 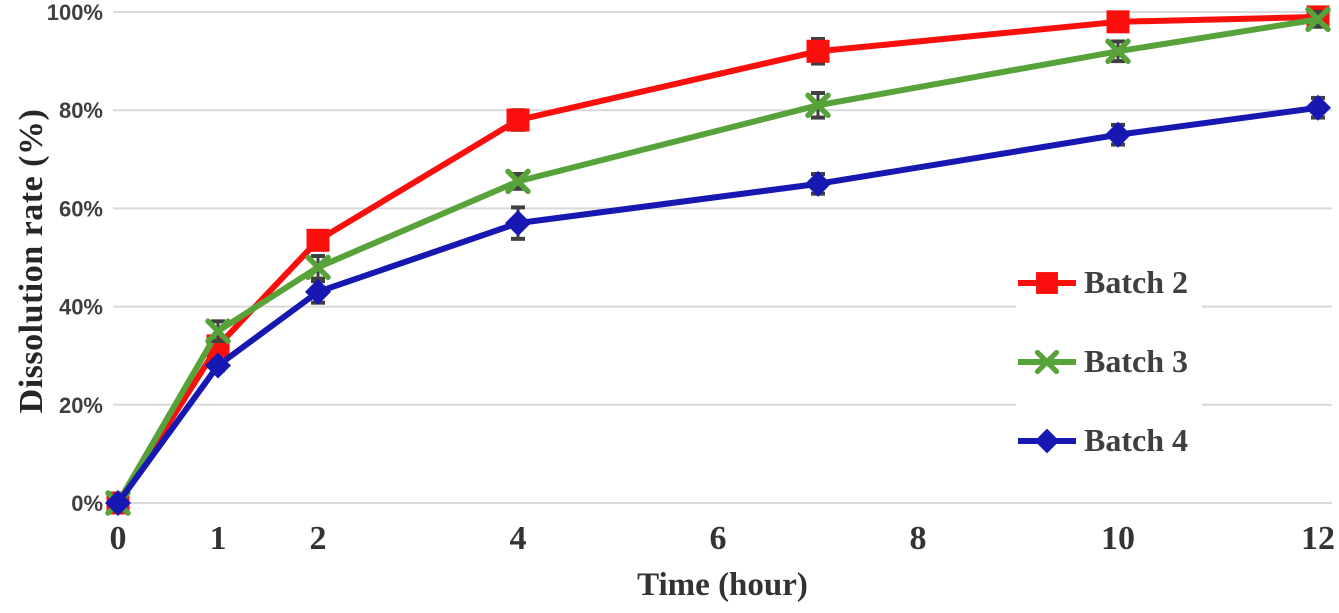 I want to click on x-tick-labels: 0 1 2 4 6 8 10 12, so click(x=723, y=538).